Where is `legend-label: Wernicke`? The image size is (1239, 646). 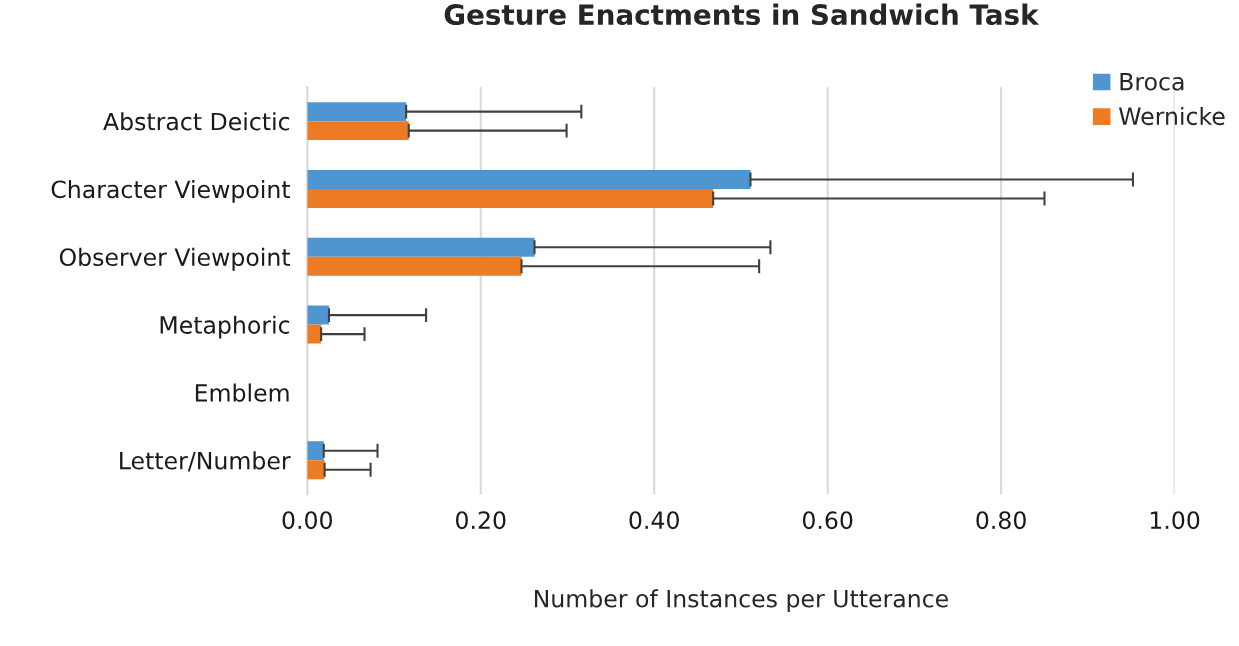 legend-label: Wernicke is located at coordinates (1171, 116).